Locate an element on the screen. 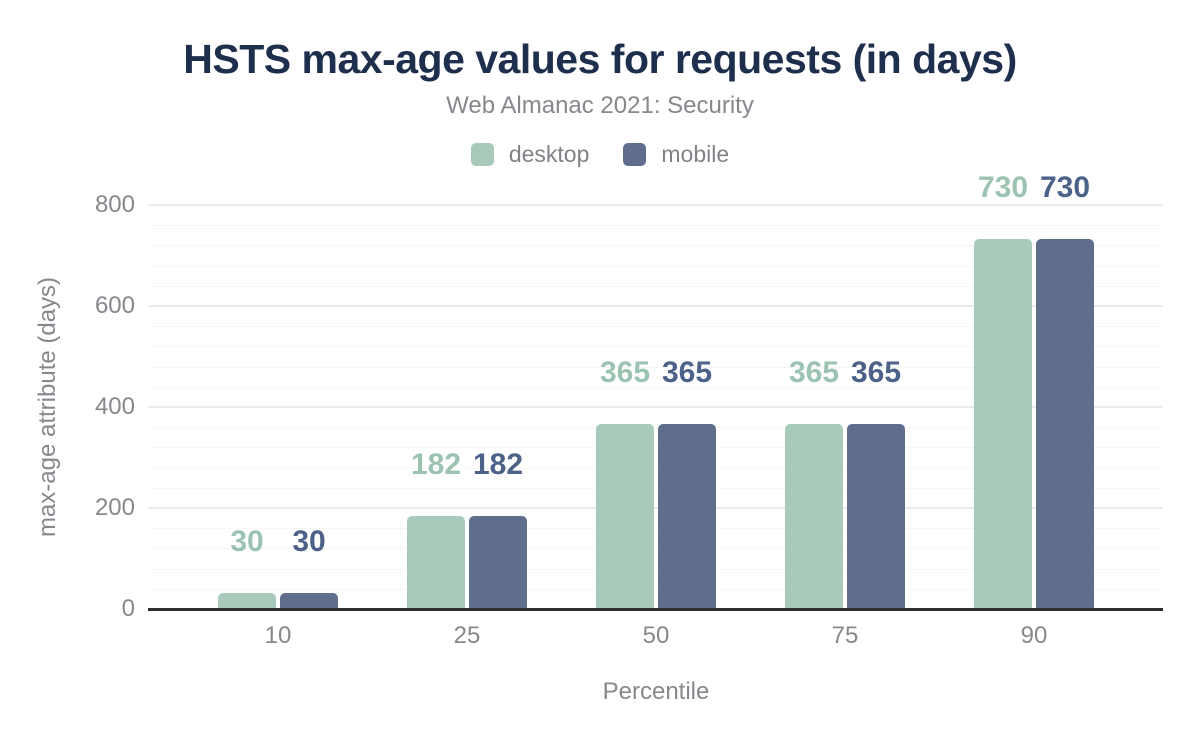 This screenshot has width=1200, height=742. desktop-bar-value-label: 182 is located at coordinates (436, 464).